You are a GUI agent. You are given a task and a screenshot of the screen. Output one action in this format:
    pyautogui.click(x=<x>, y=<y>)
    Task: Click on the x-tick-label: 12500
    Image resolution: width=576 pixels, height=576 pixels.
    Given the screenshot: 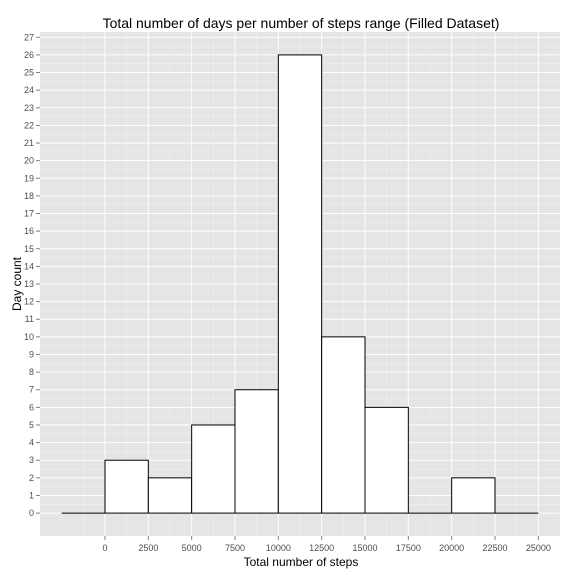 What is the action you would take?
    pyautogui.click(x=321, y=548)
    